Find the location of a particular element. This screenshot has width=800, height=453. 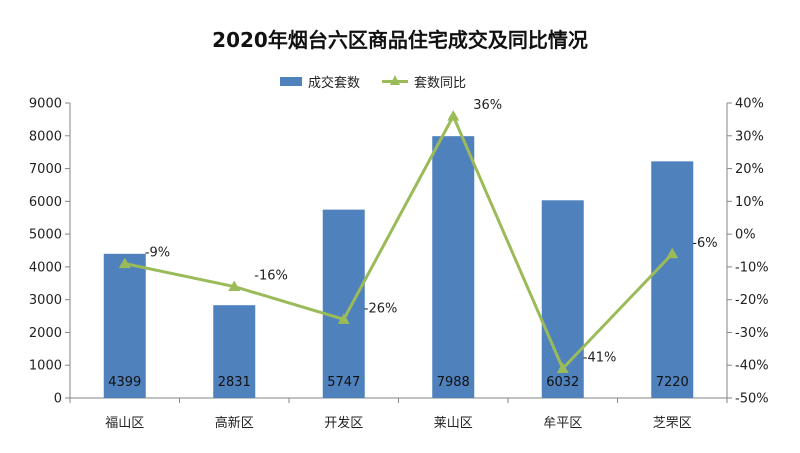

y-right-tick-label: 10% is located at coordinates (749, 202).